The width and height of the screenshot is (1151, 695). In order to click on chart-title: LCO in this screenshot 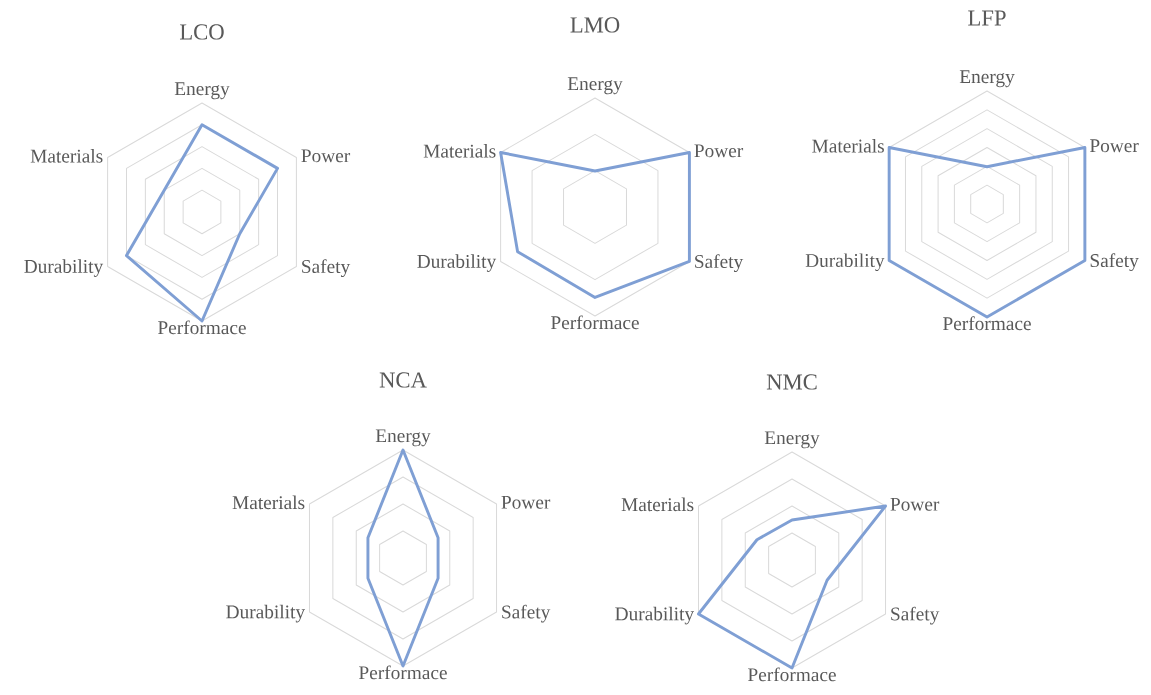, I will do `click(201, 32)`.